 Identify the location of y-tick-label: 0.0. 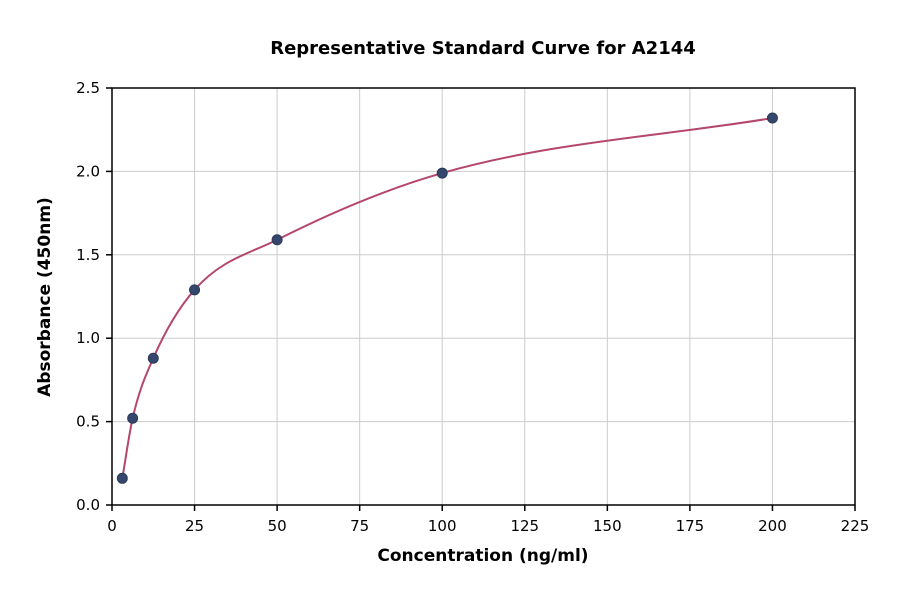
(88, 505).